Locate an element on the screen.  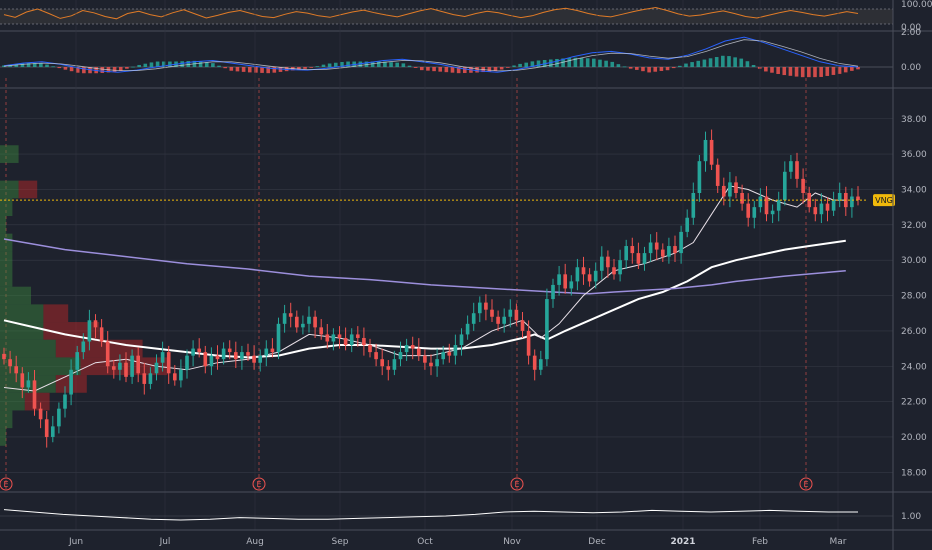
price-tick-label: 34.00 is located at coordinates (914, 190).